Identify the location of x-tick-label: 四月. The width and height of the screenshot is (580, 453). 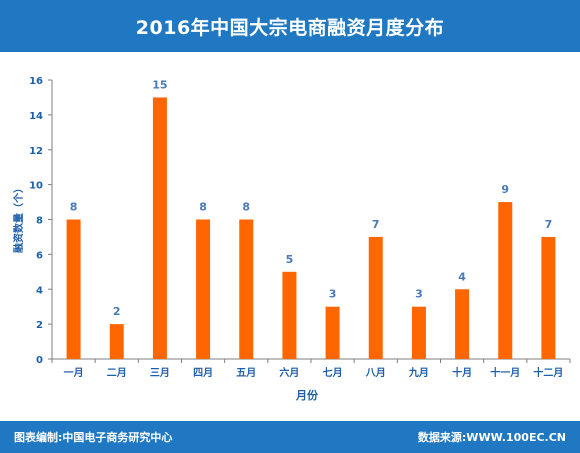
(203, 373).